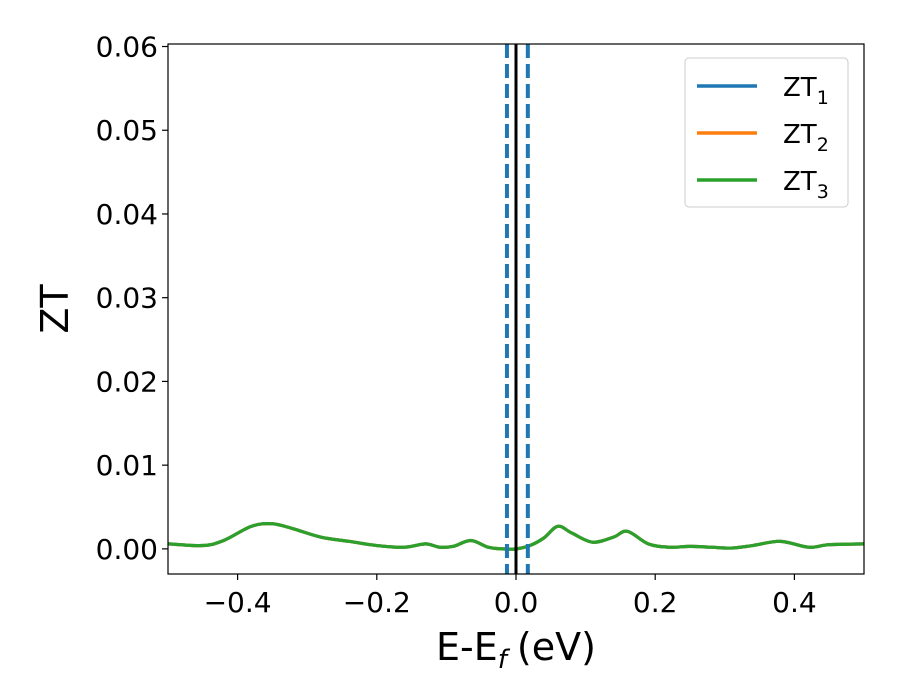 The height and width of the screenshot is (700, 900). I want to click on y-tick-label: 0.01, so click(127, 465).